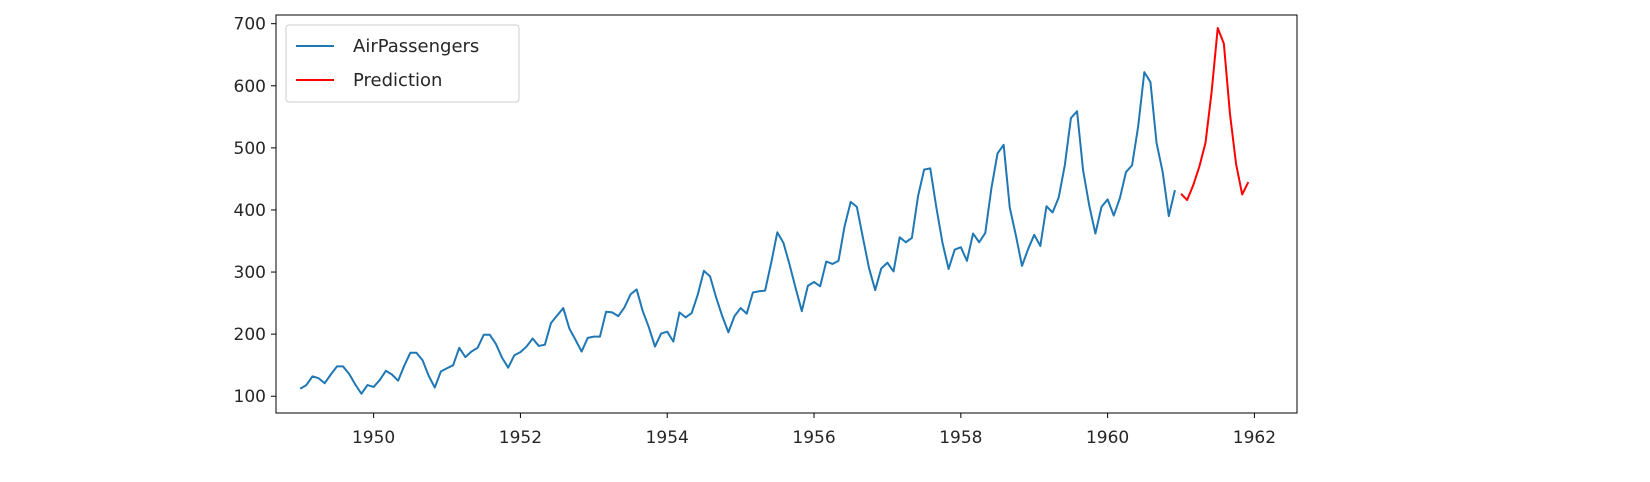 Image resolution: width=1650 pixels, height=482 pixels. Describe the element at coordinates (1107, 438) in the screenshot. I see `x-tick-label: 1960` at that location.